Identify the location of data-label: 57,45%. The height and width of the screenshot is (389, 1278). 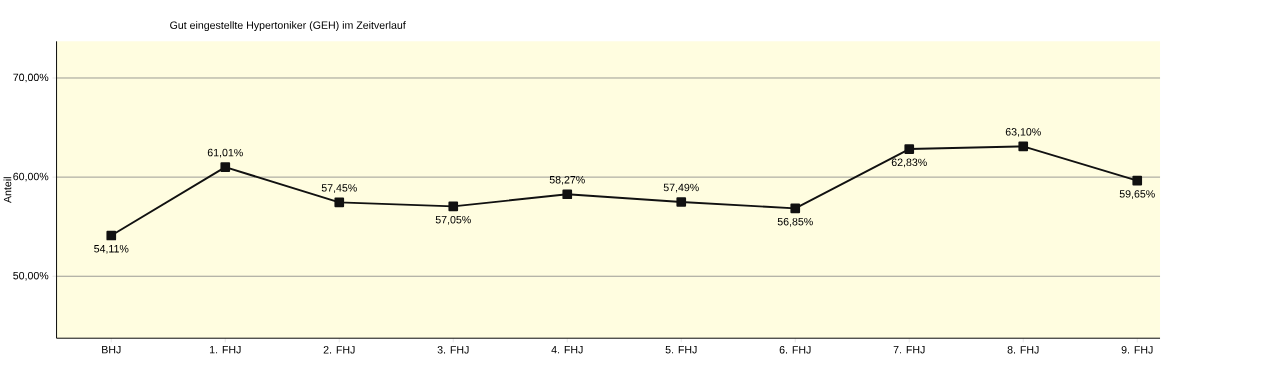
(339, 188).